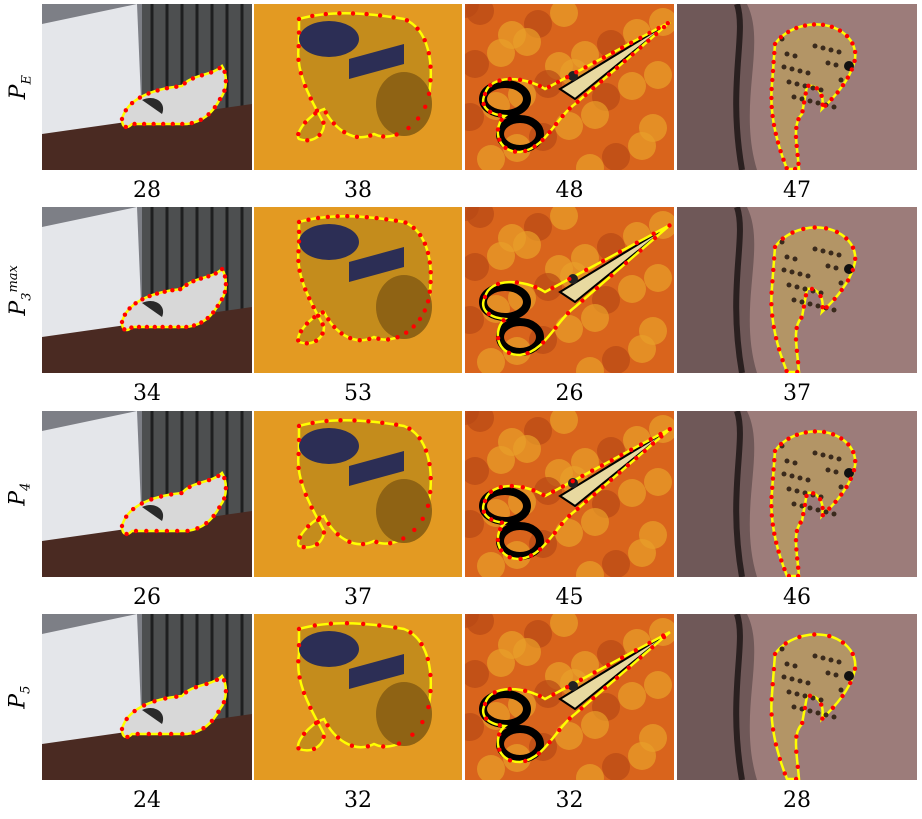 Image resolution: width=922 pixels, height=819 pixels. I want to click on vertex-count-label: 24, so click(147, 800).